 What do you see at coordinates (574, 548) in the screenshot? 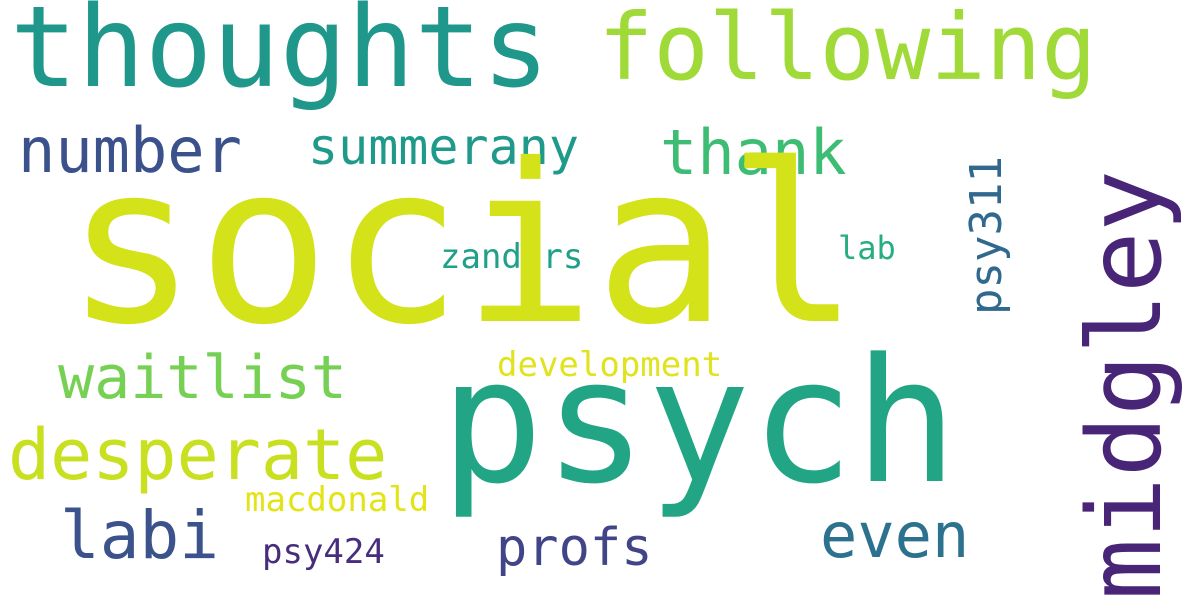
I see `word-profs: profs` at bounding box center [574, 548].